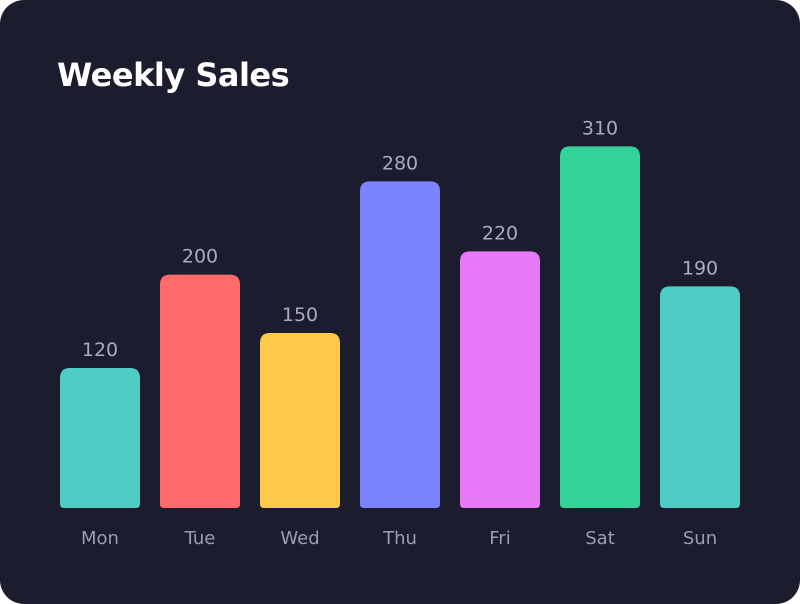 The image size is (800, 604). I want to click on data-label: 220, so click(500, 233).